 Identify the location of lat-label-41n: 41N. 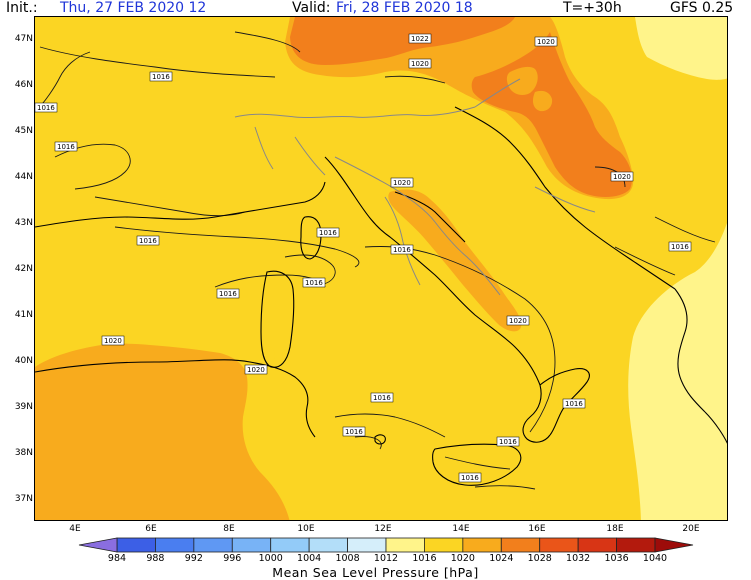
(23, 315).